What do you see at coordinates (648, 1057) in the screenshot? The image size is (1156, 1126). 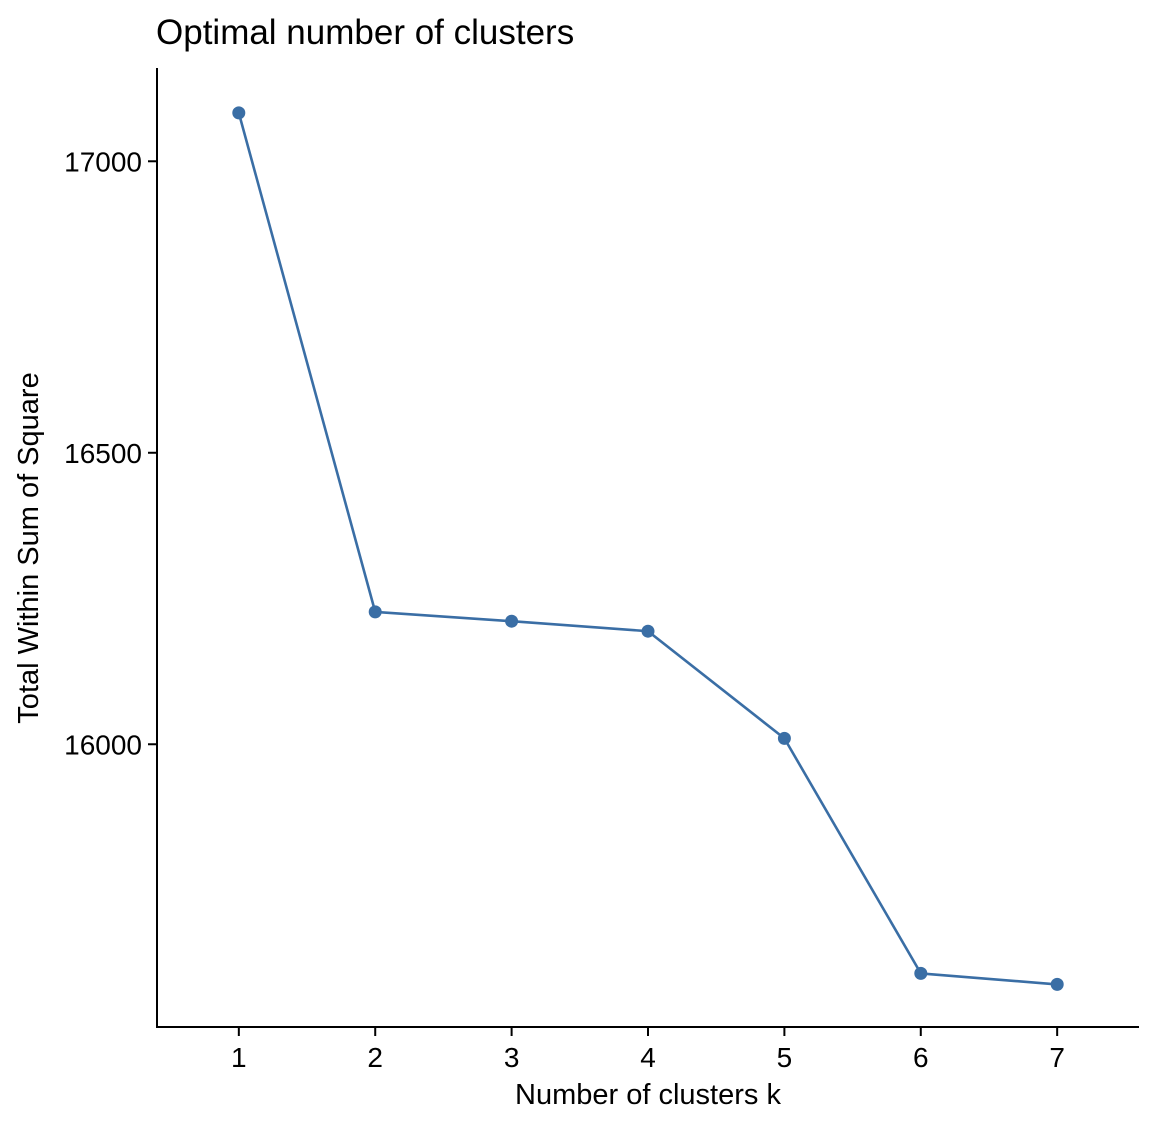 I see `x-tick-label: 4` at bounding box center [648, 1057].